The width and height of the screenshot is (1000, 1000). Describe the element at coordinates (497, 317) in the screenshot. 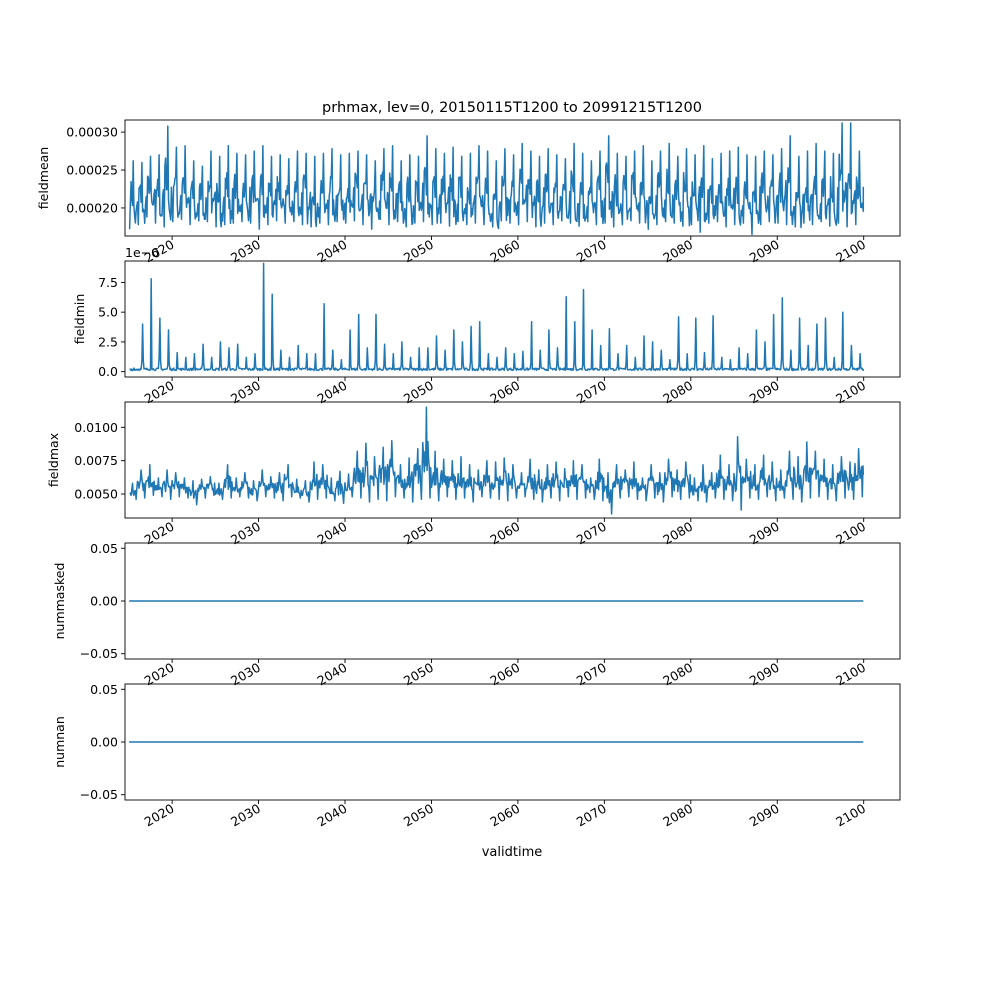

I see `series-line-fieldmin` at that location.